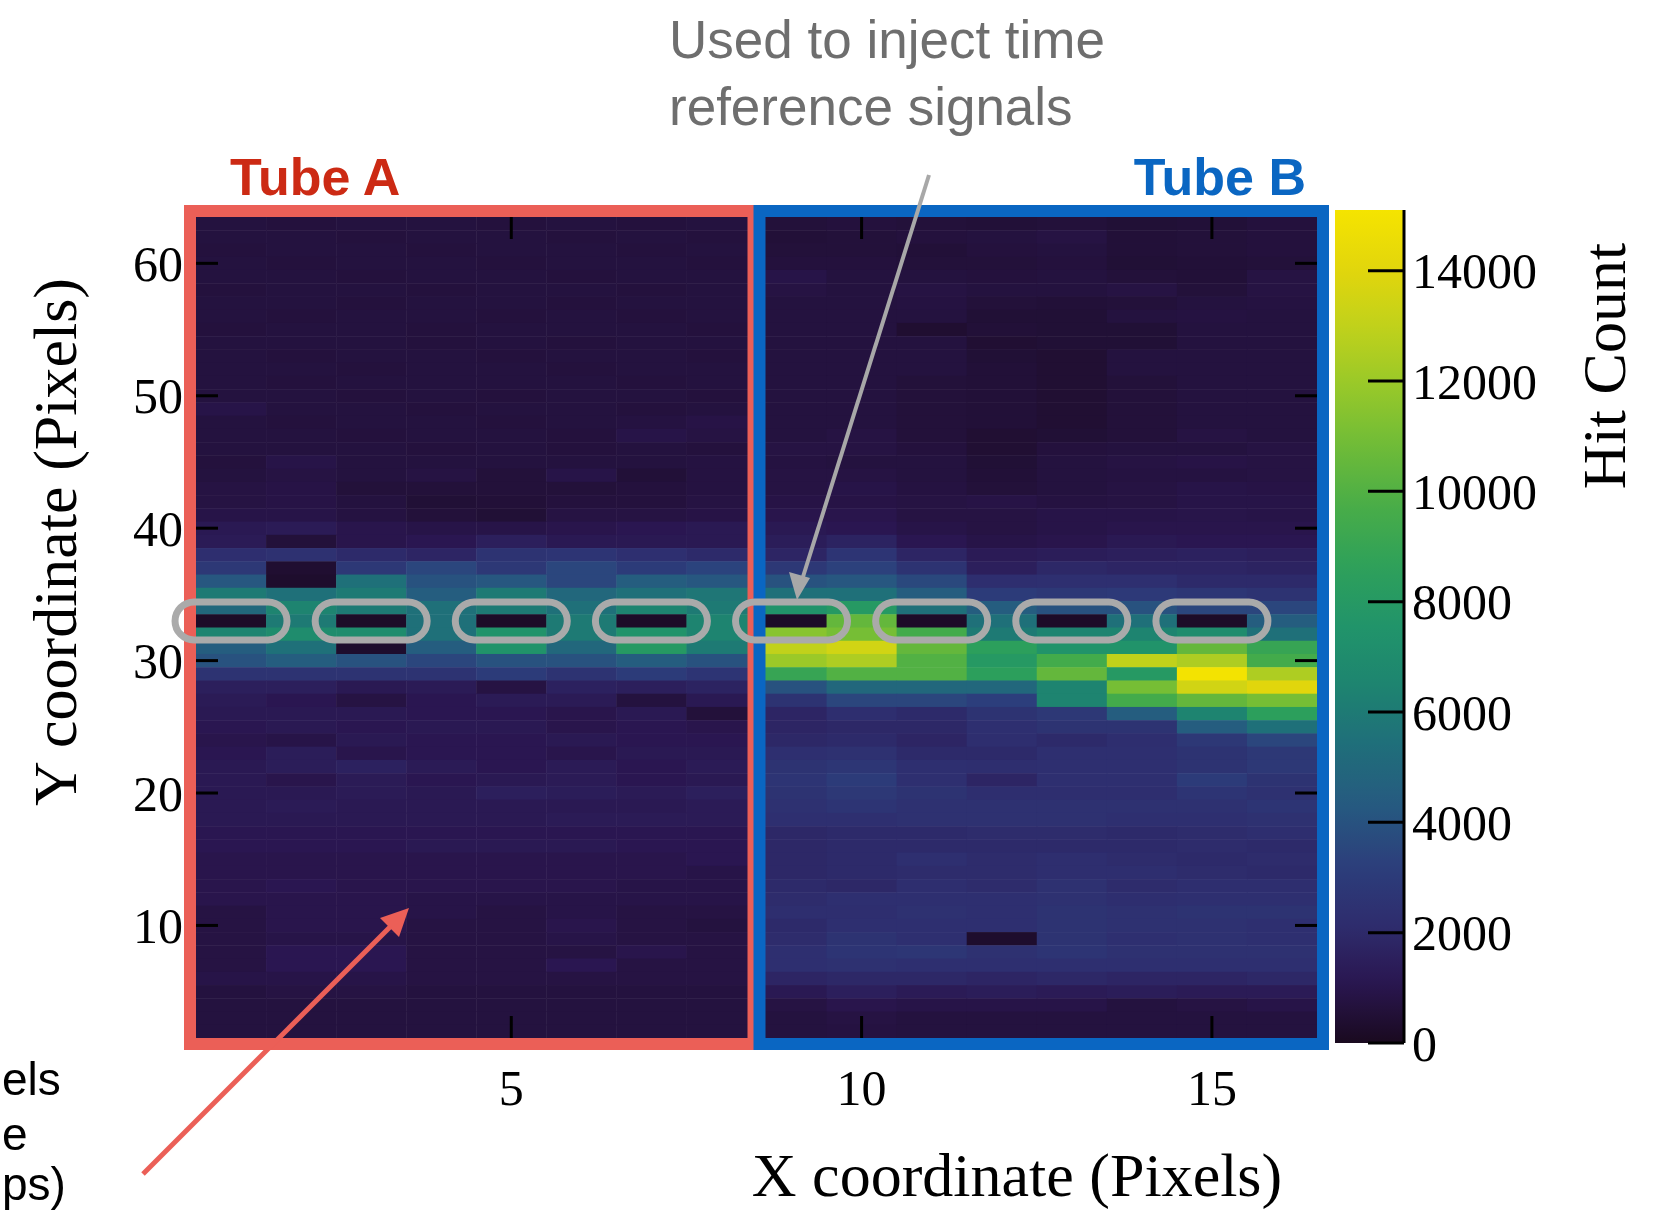  Describe the element at coordinates (1462, 602) in the screenshot. I see `color-bar-label: 8000` at that location.